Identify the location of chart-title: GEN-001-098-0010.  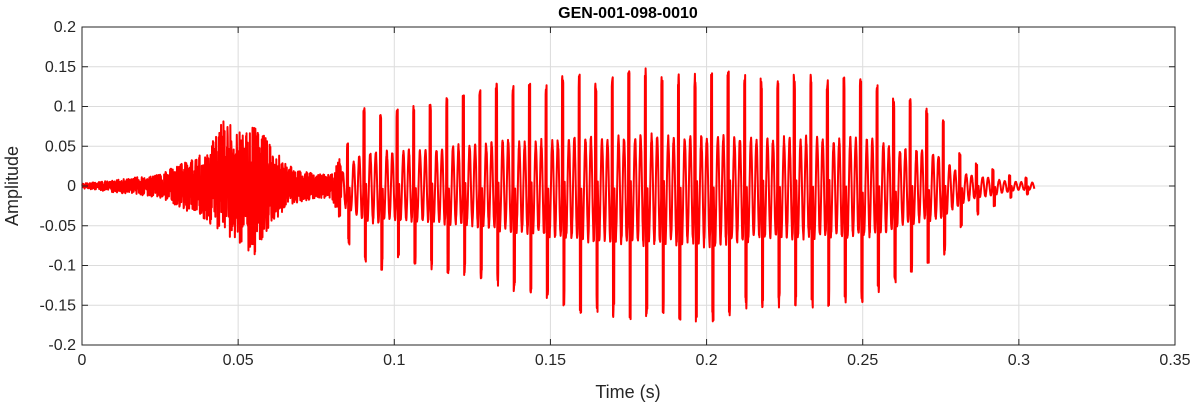
(628, 13).